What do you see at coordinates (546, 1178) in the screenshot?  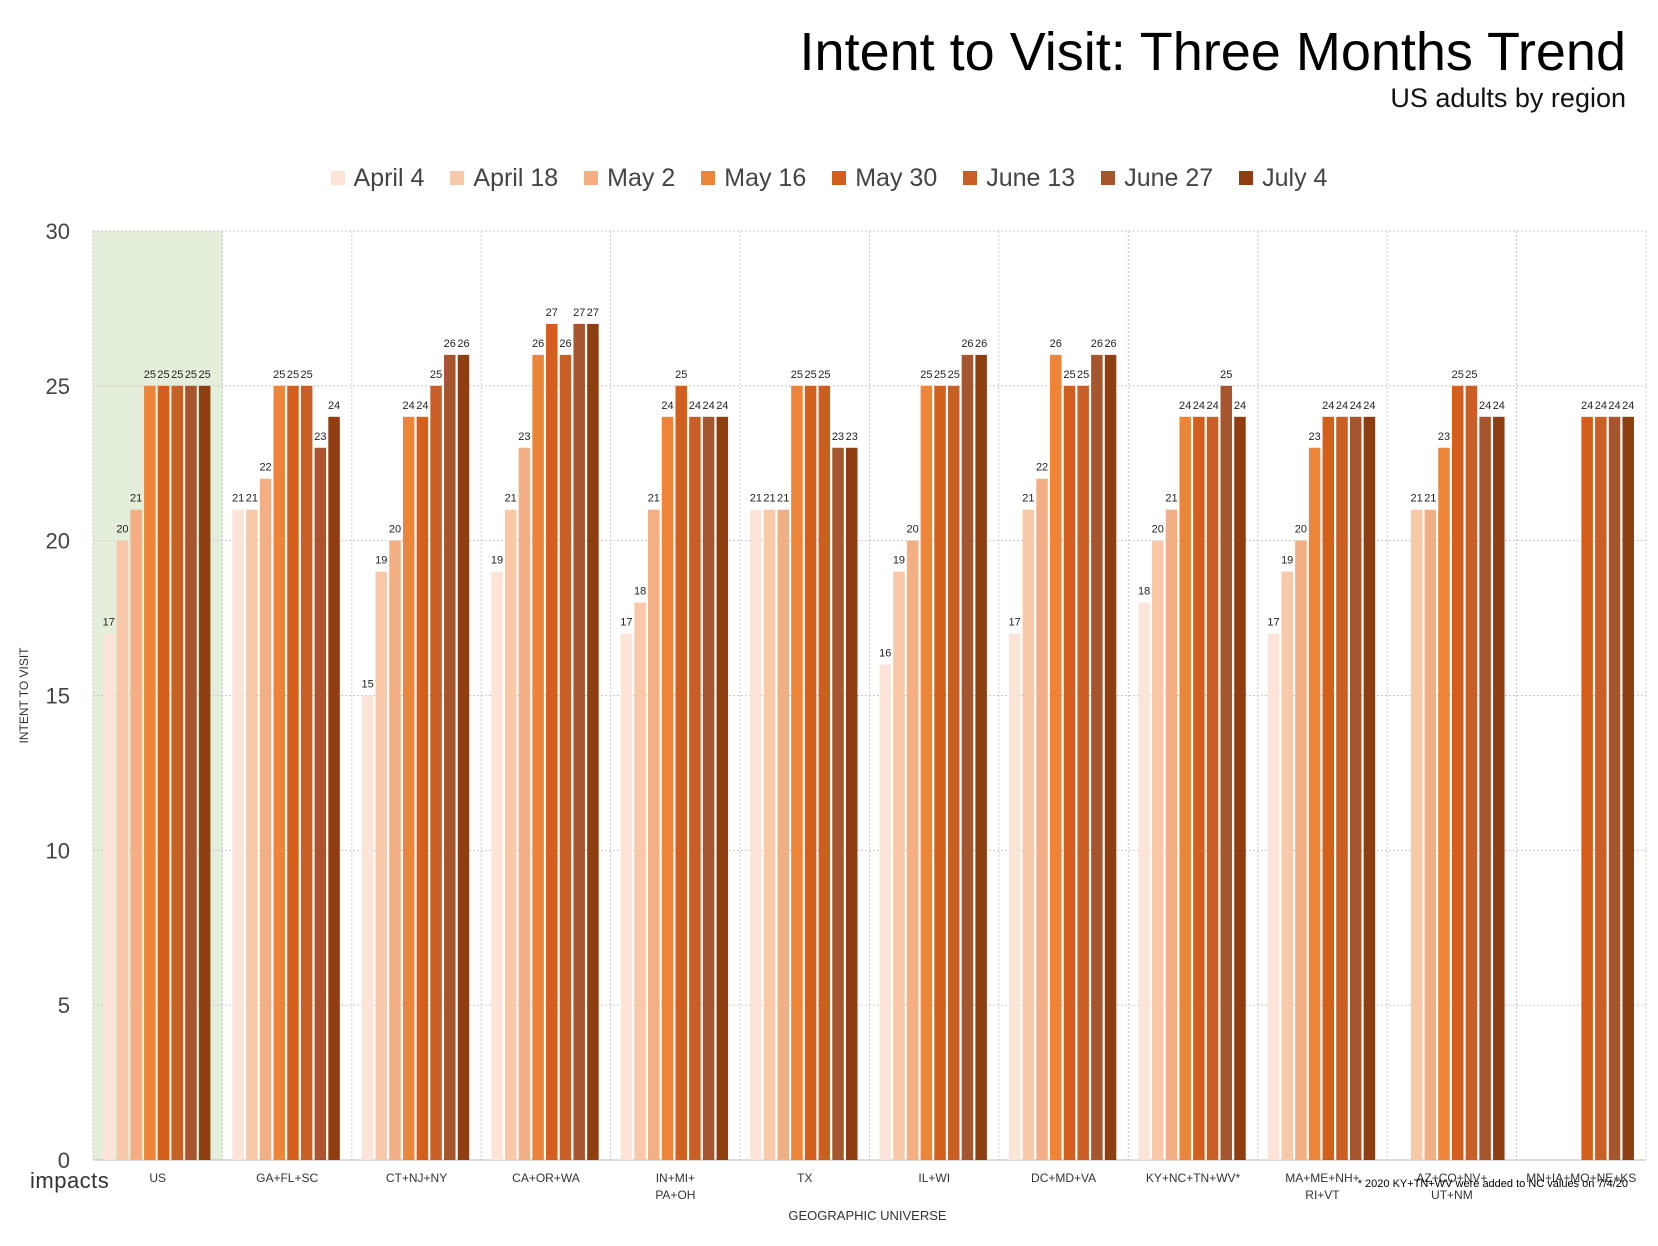 I see `x-tick-label: CA+OR+WA` at bounding box center [546, 1178].